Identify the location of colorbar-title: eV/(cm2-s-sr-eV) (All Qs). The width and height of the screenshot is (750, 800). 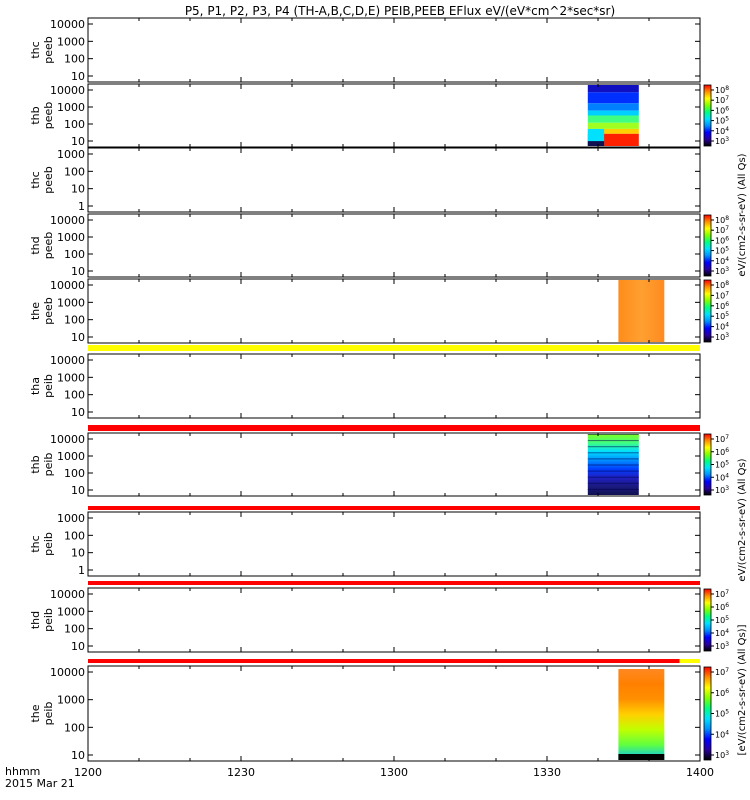
(742, 214).